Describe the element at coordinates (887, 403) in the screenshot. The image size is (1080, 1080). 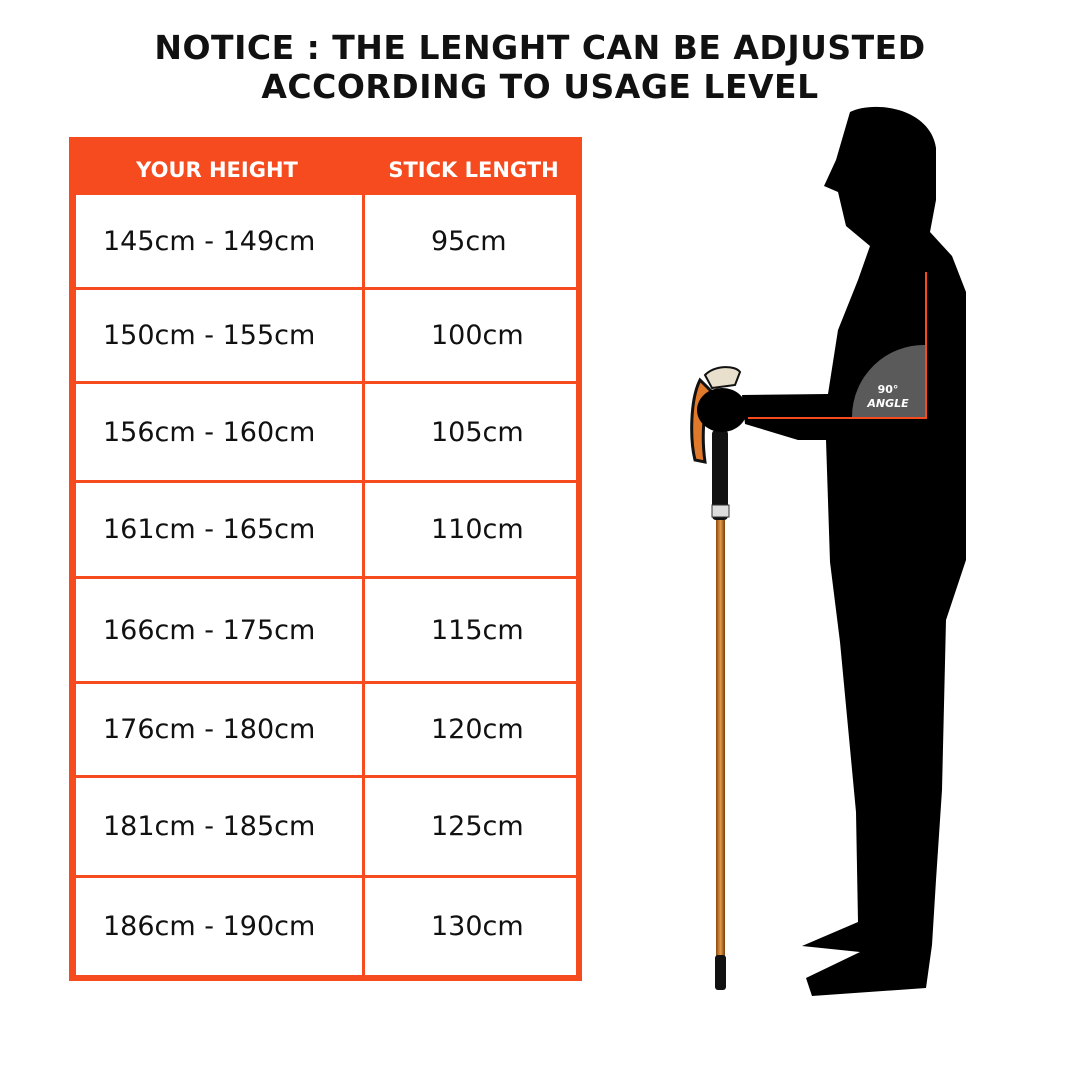
I see `angle-label: ANGLE` at that location.